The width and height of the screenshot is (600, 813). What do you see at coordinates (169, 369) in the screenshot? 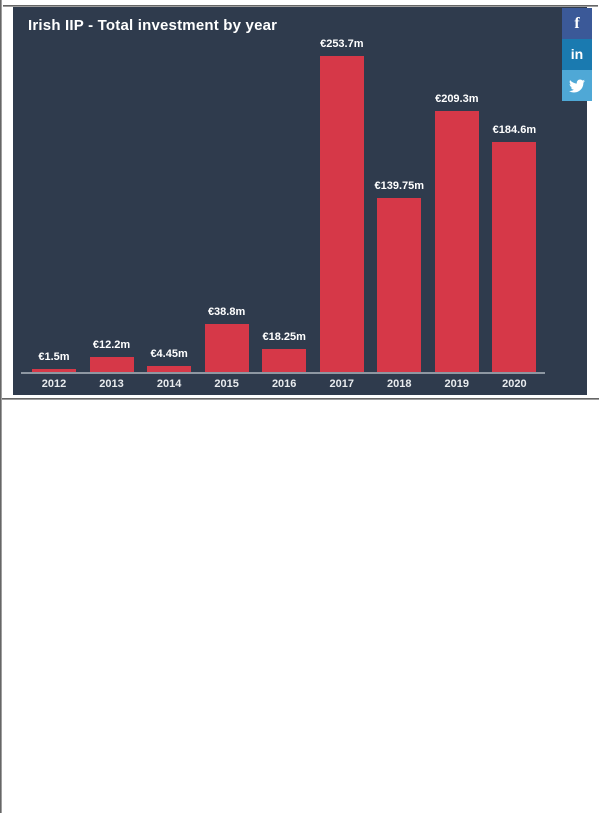
I see `bar-2014` at bounding box center [169, 369].